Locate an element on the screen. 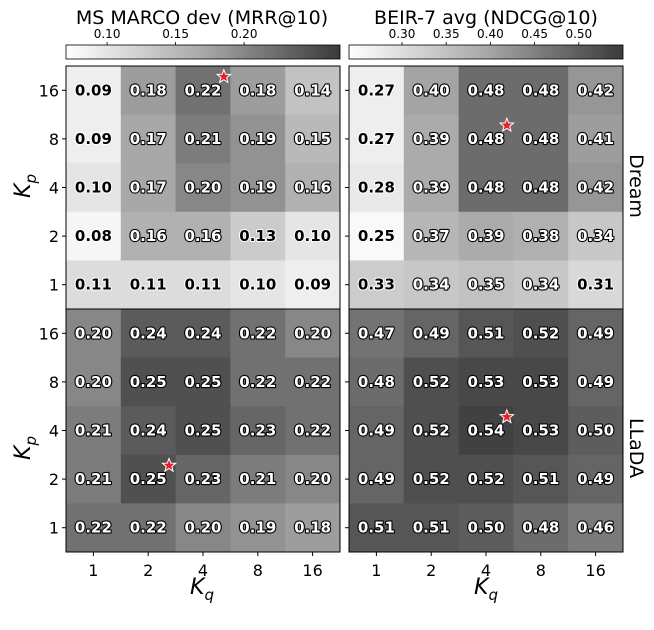 This screenshot has width=654, height=630. colorbar-tick-label: 0.45 is located at coordinates (534, 34).